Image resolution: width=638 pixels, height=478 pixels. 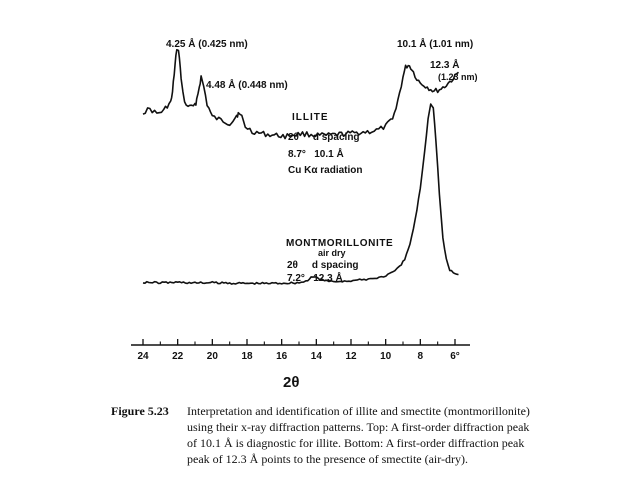 What do you see at coordinates (315, 277) in the screenshot?
I see `mont-info-row: 7.2° 12.3 Å` at bounding box center [315, 277].